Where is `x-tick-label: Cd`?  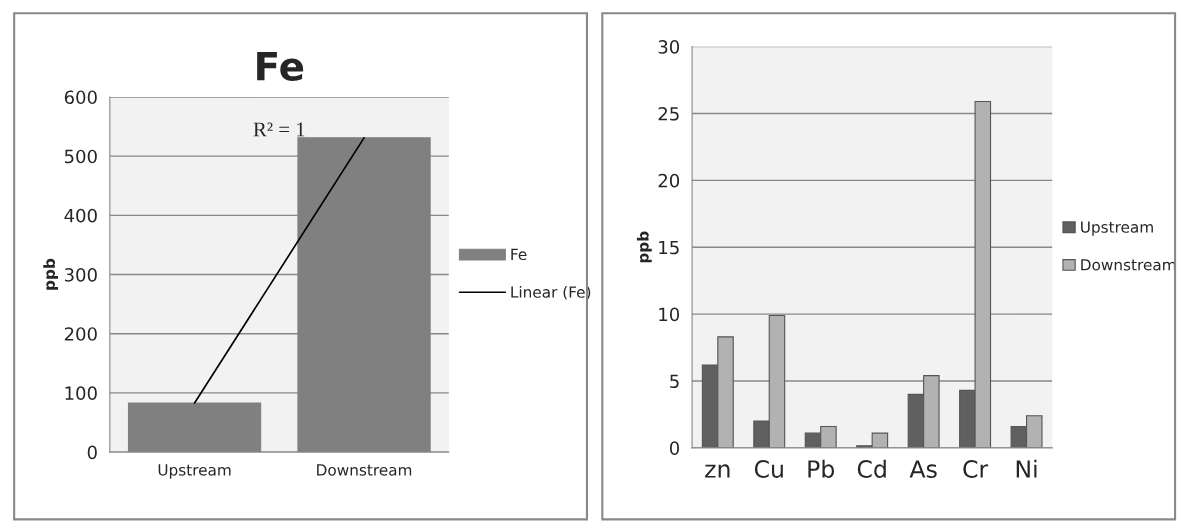
x-tick-label: Cd is located at coordinates (871, 468).